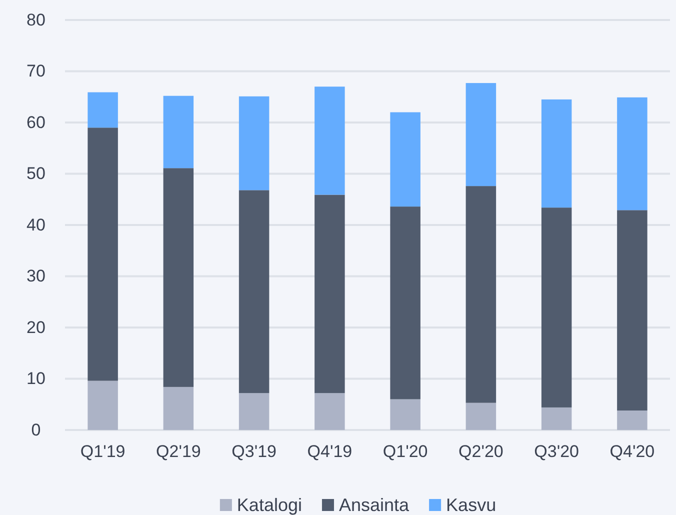  I want to click on y-tick-label: 0, so click(36, 430).